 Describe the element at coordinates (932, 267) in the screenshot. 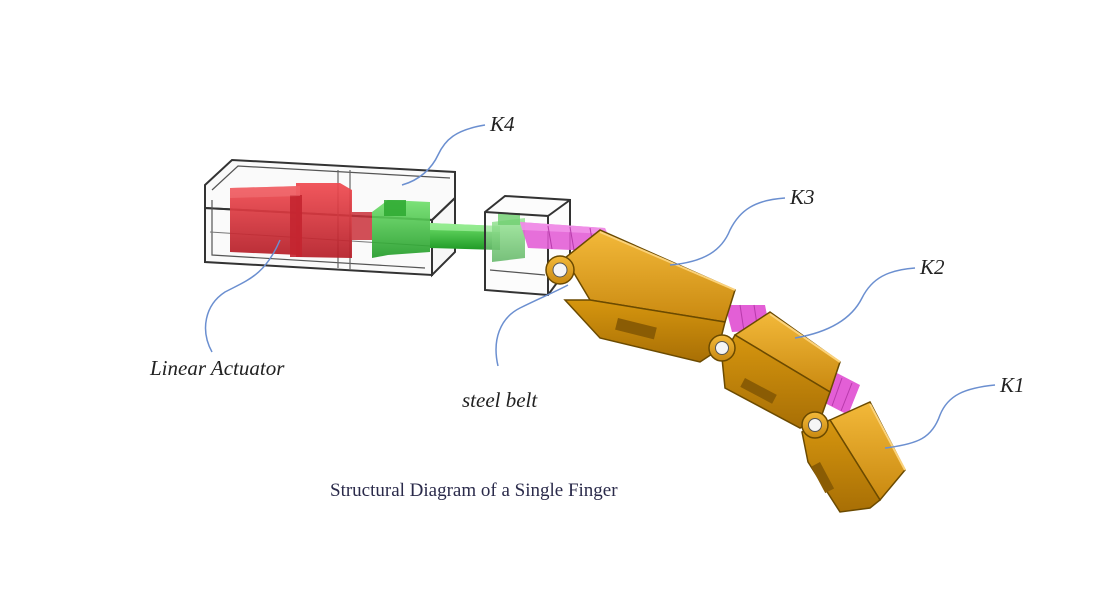

I see `label-k2: K2` at that location.